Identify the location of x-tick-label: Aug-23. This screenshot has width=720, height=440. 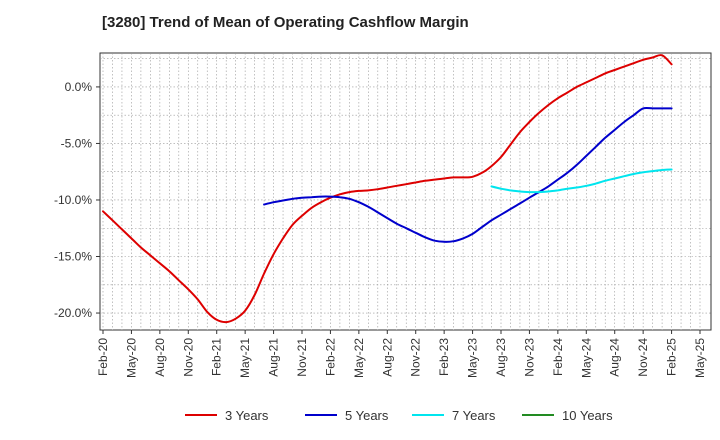
(501, 357).